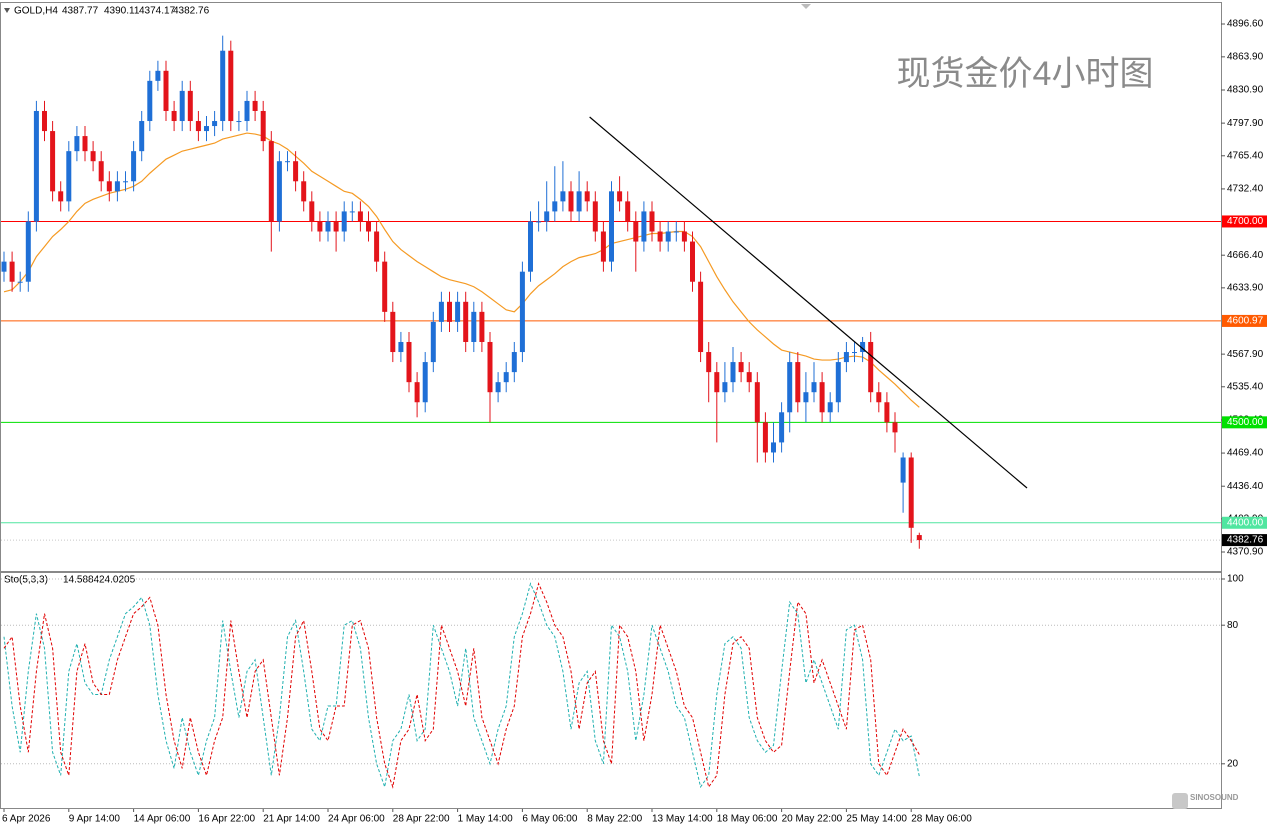 The height and width of the screenshot is (830, 1268). Describe the element at coordinates (876, 819) in the screenshot. I see `x-tick-label: 25 May 14:00` at that location.